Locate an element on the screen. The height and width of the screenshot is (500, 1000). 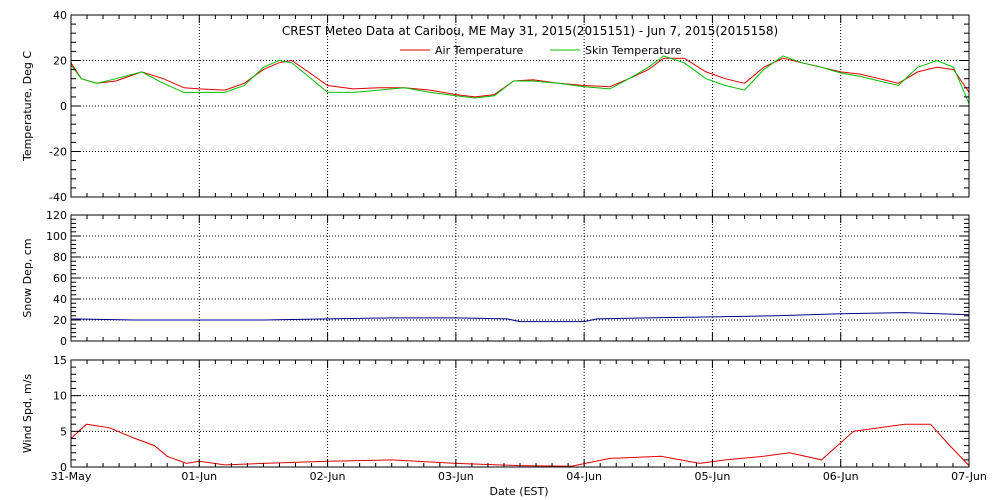
temperature-y-axis-label: Temperature, Deg C is located at coordinates (27, 106).